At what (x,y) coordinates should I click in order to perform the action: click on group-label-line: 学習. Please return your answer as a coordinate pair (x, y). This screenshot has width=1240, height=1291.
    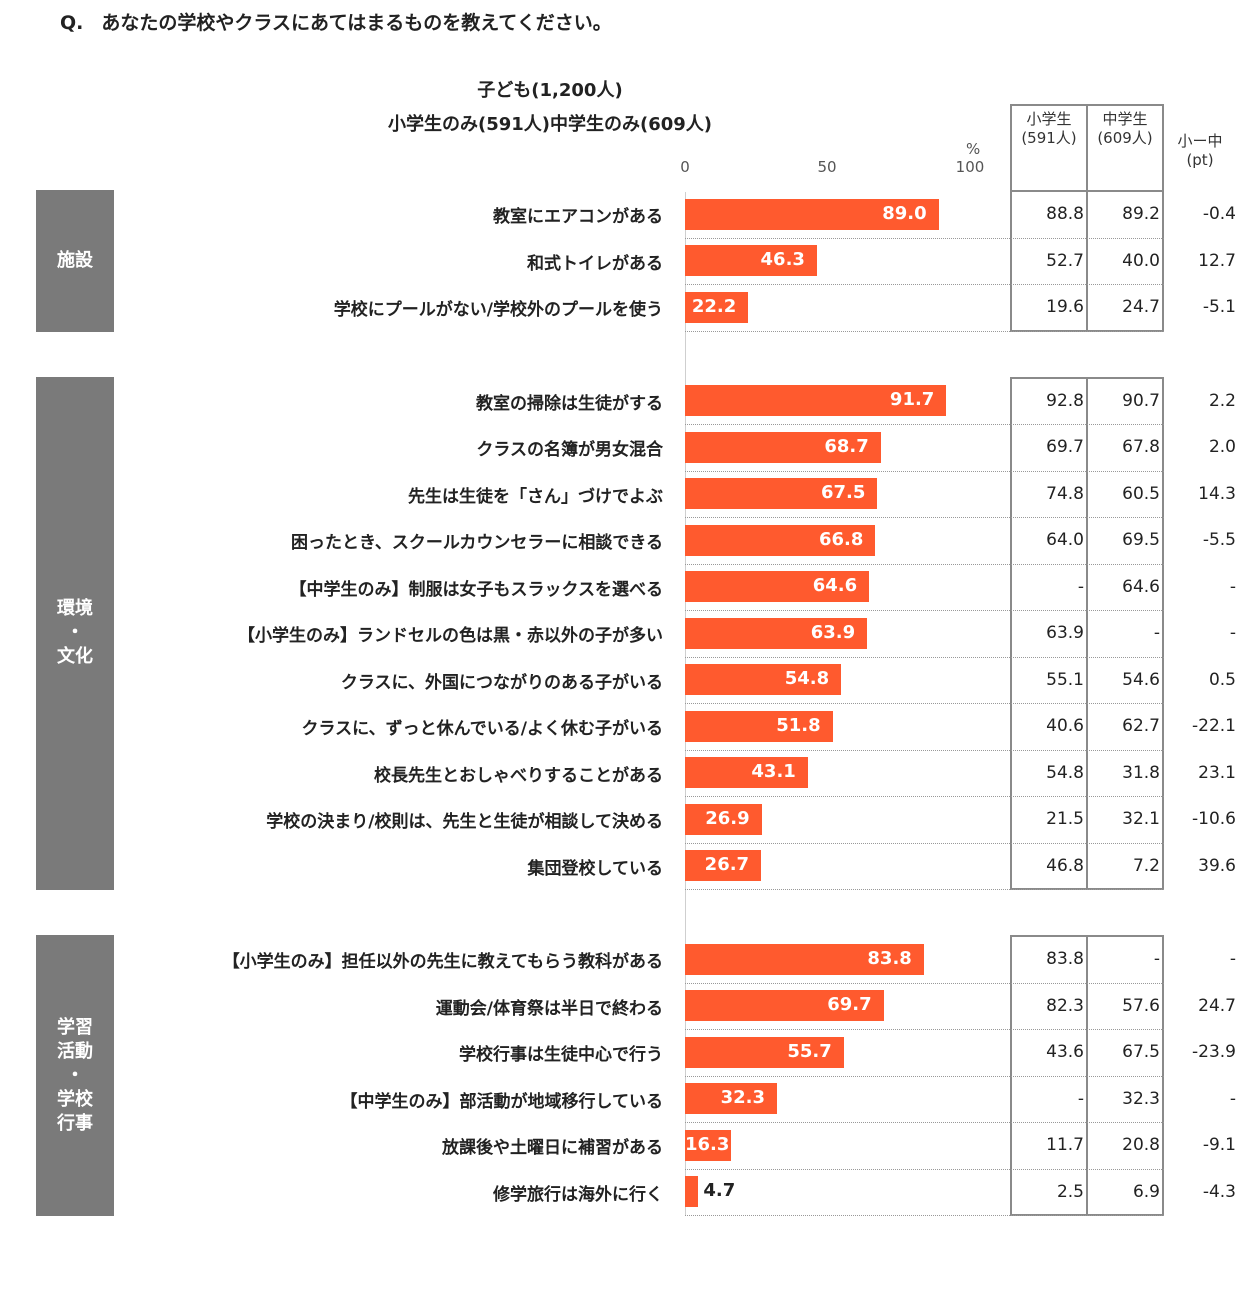
    Looking at the image, I should click on (75, 1027).